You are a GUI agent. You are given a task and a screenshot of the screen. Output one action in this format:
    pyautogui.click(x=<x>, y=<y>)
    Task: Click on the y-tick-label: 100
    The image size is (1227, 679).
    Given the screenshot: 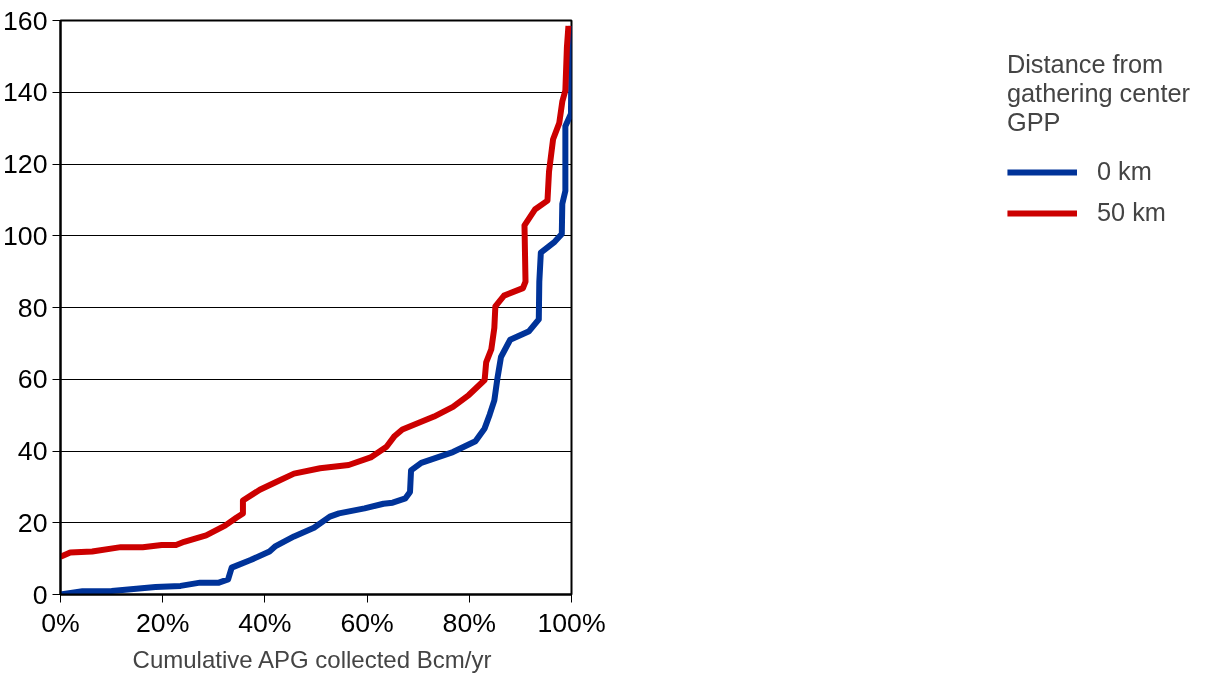 What is the action you would take?
    pyautogui.click(x=25, y=235)
    